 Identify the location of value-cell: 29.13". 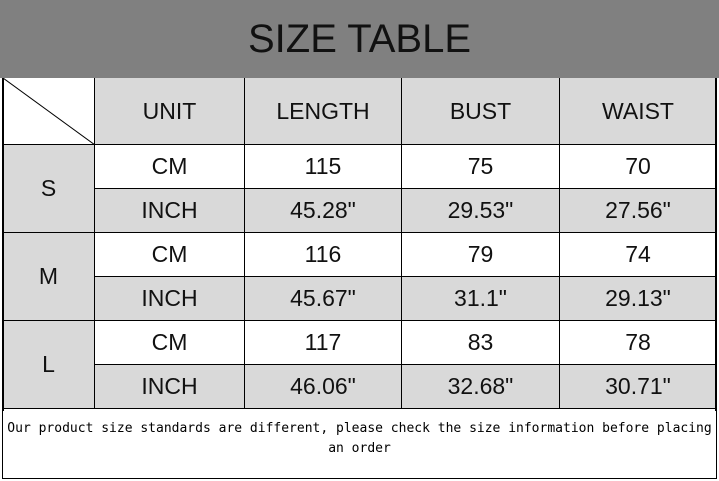
(638, 299).